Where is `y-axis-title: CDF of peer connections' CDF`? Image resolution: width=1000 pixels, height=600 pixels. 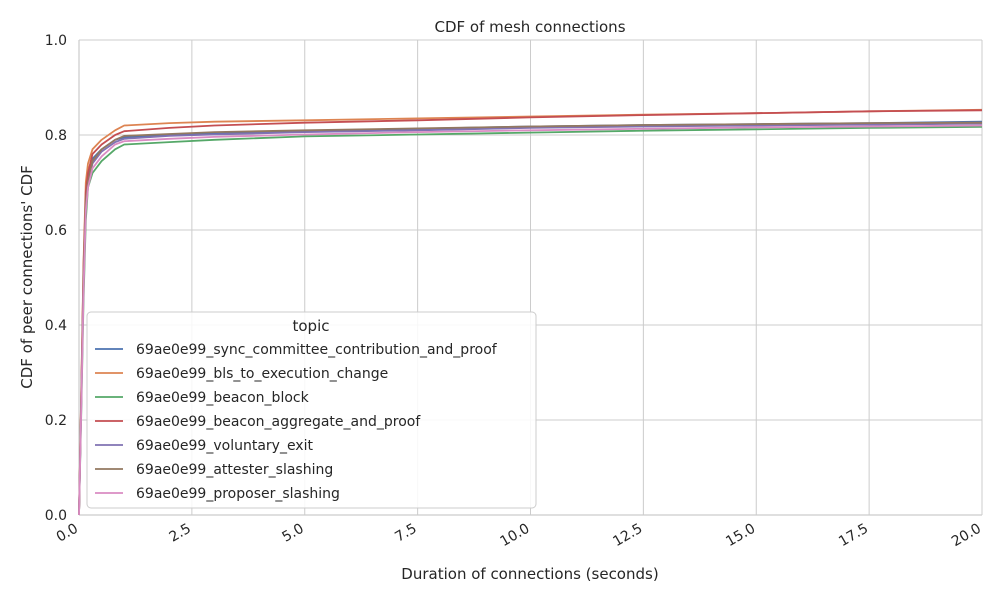
y-axis-title: CDF of peer connections' CDF is located at coordinates (27, 277).